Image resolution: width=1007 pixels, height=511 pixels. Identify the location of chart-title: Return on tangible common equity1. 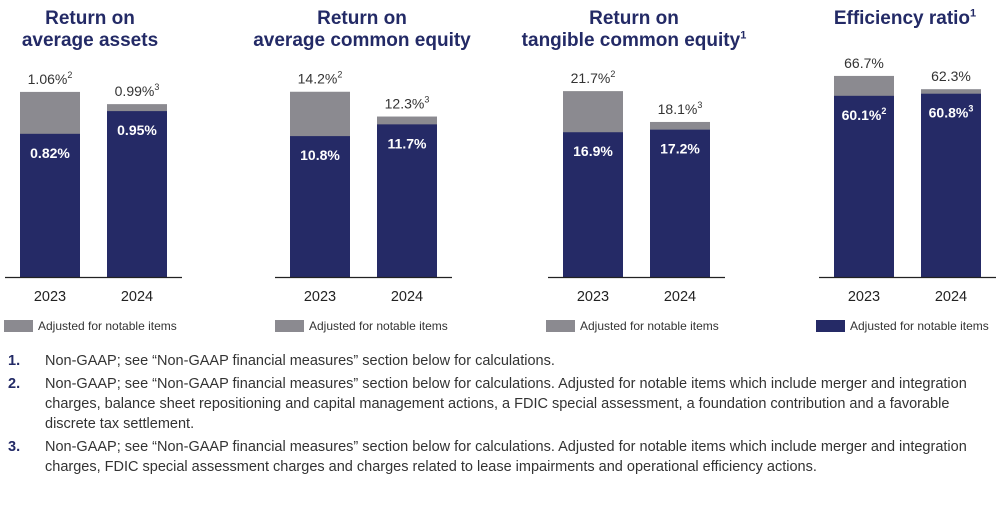
(634, 30).